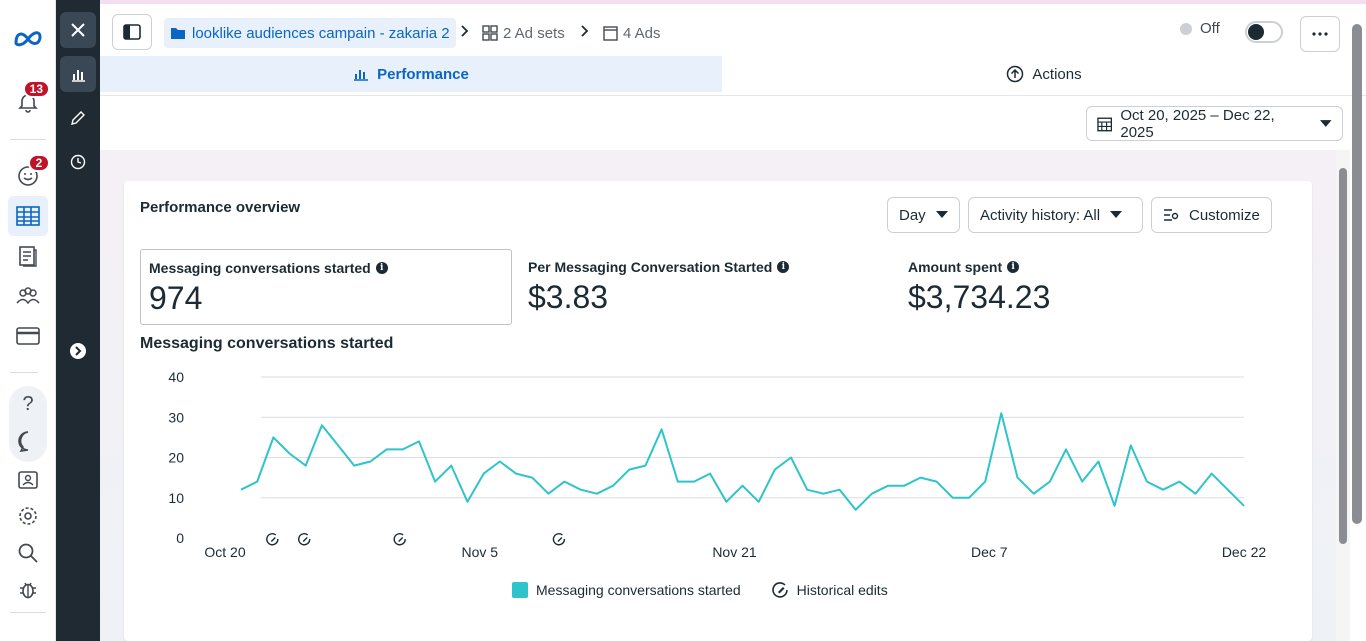 This screenshot has width=1366, height=641. Describe the element at coordinates (176, 417) in the screenshot. I see `y-tick-label: 30` at that location.